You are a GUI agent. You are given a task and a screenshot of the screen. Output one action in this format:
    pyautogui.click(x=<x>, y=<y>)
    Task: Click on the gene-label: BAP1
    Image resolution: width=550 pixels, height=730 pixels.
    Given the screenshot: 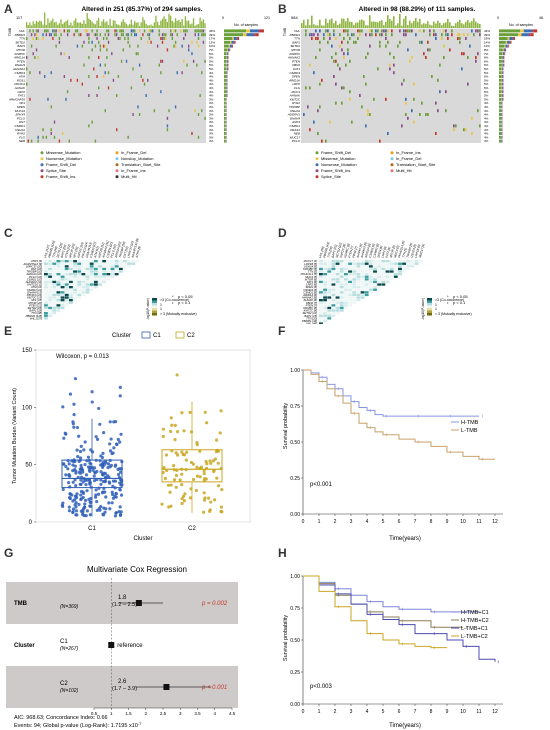 What is the action you would take?
    pyautogui.click(x=296, y=42)
    